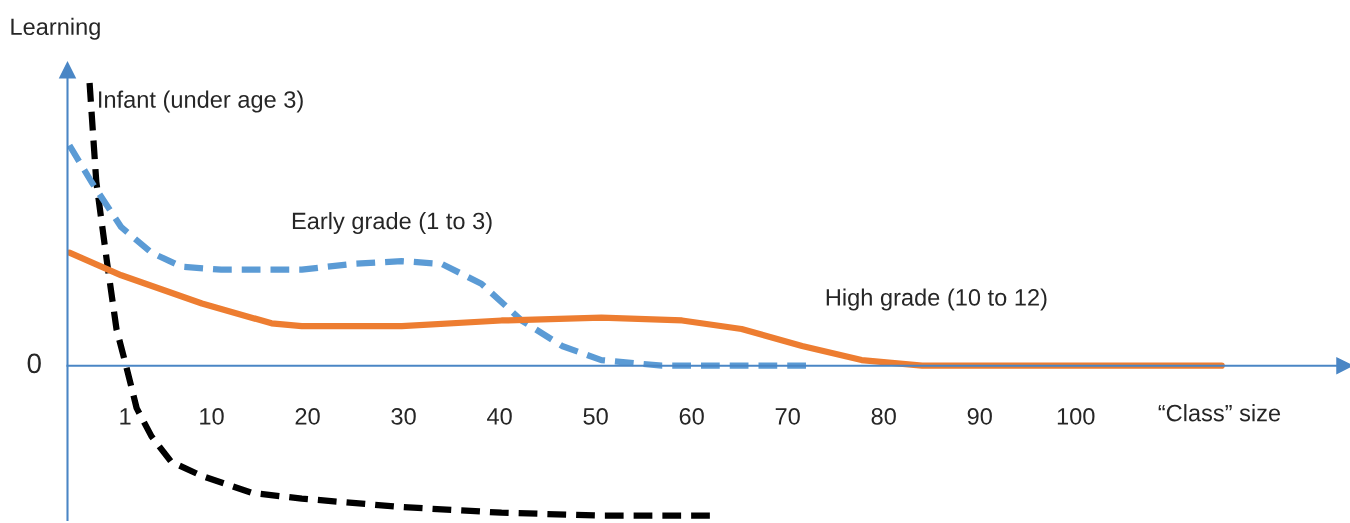  What do you see at coordinates (499, 416) in the screenshot?
I see `x-tick-label: 40` at bounding box center [499, 416].